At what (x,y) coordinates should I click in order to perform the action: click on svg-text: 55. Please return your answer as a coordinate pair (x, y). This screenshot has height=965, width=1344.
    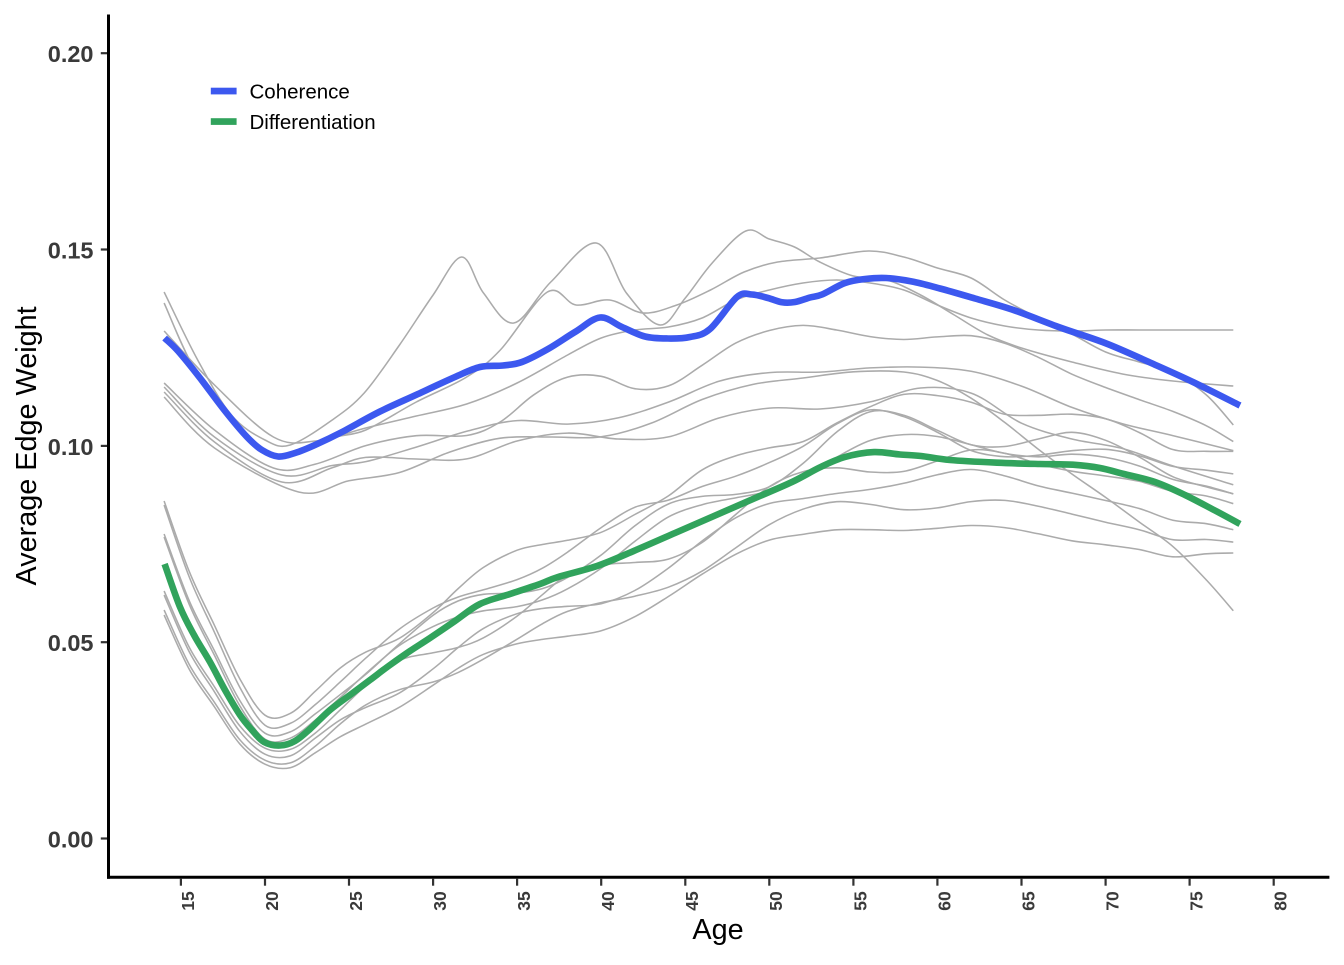
    Looking at the image, I should click on (860, 901).